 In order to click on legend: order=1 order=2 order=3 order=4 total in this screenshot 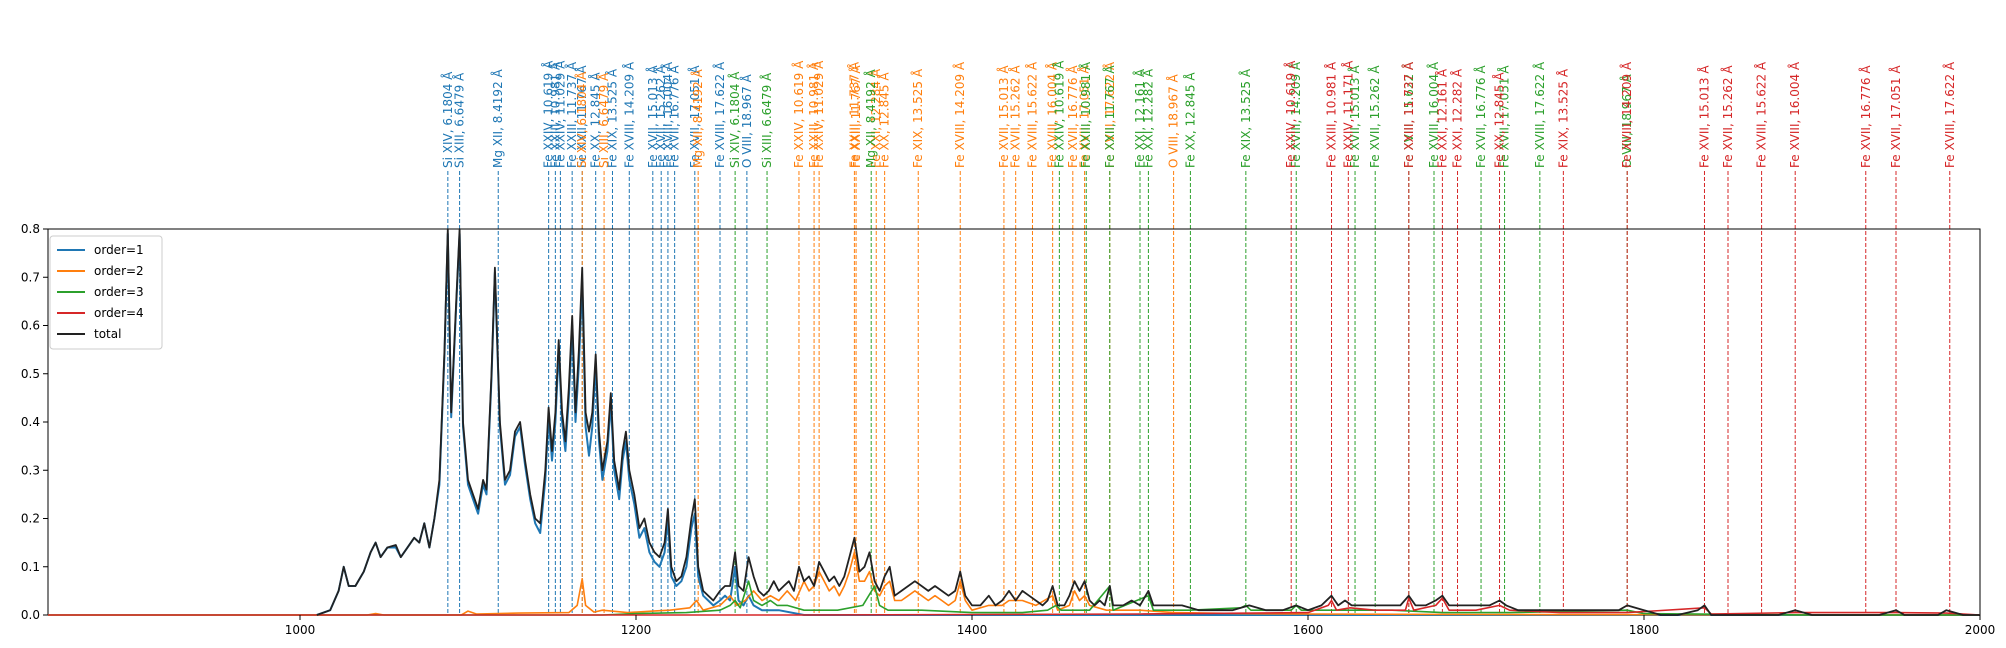, I will do `click(106, 292)`.